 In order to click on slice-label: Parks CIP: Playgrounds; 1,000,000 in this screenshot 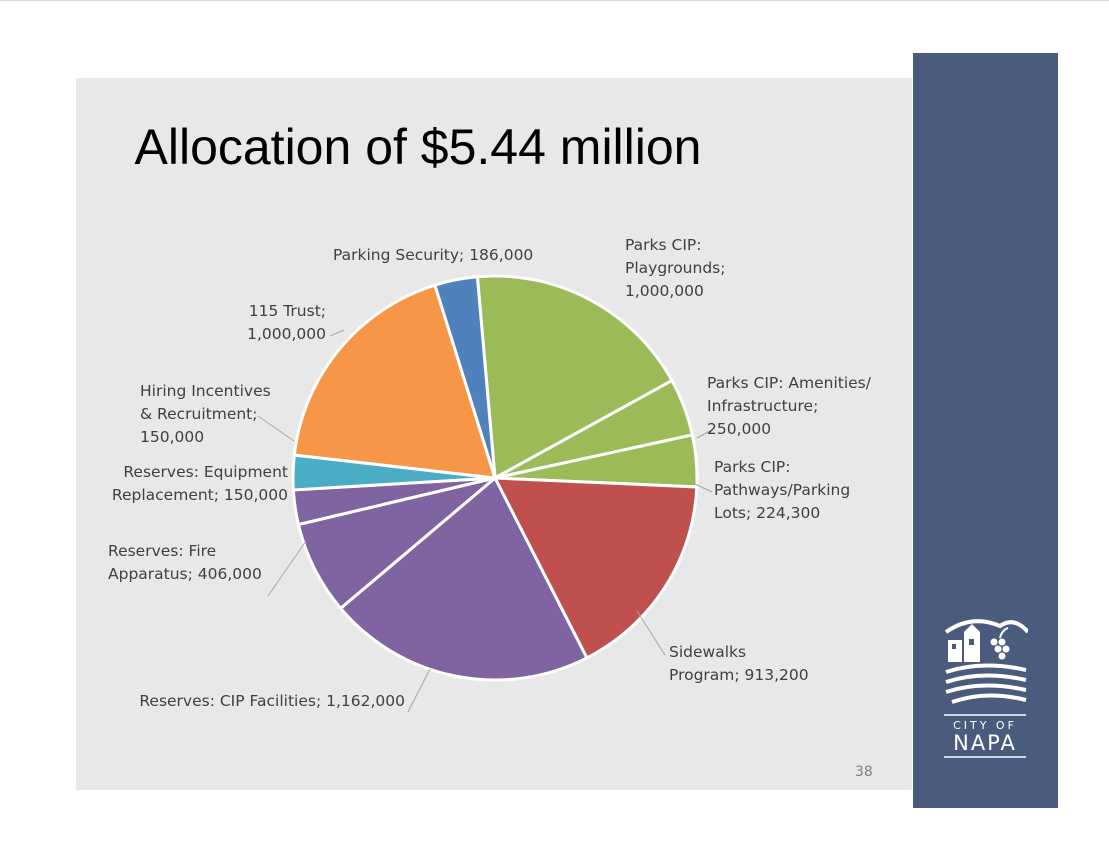, I will do `click(675, 268)`.